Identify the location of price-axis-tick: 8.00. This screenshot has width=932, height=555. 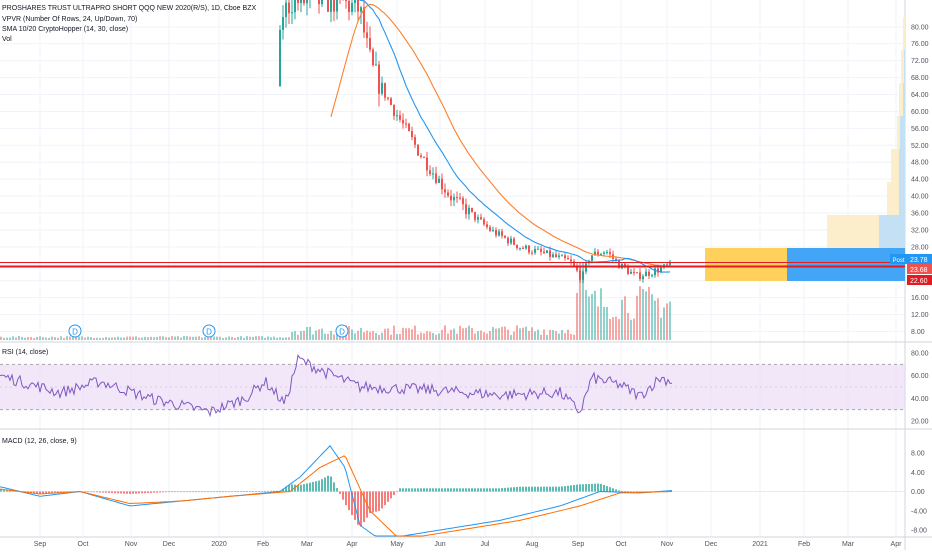
(918, 332).